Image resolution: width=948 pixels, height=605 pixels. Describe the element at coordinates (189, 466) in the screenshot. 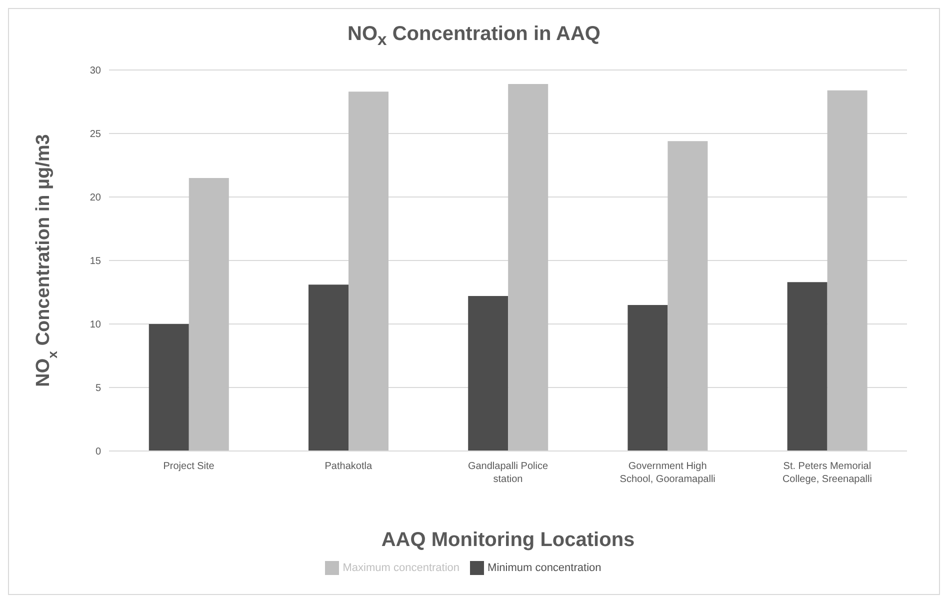

I see `x-tick-label: Project Site` at that location.